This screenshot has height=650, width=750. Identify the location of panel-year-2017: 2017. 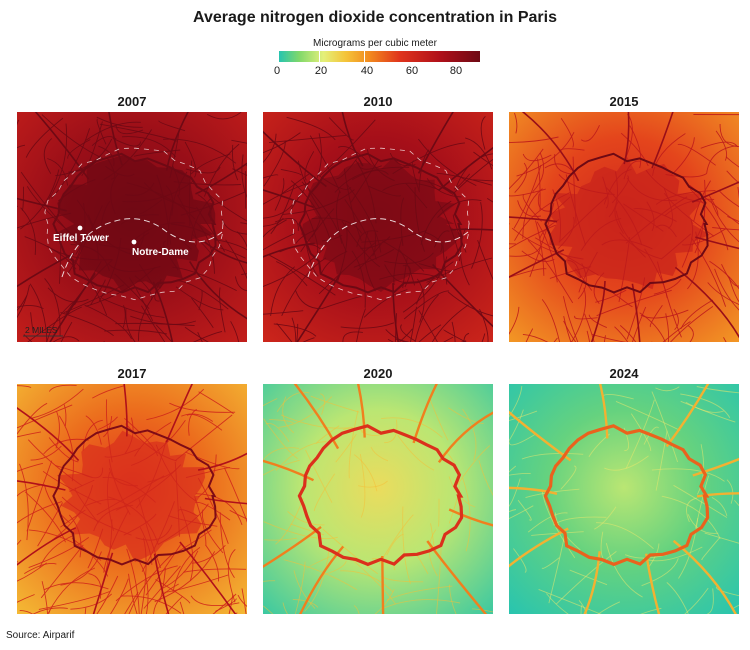
(132, 373).